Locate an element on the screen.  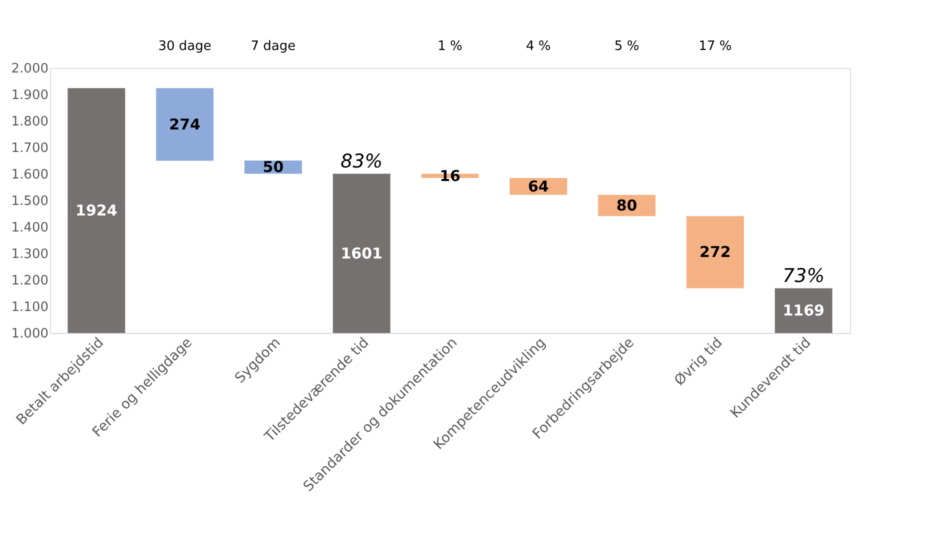
text: 17 % is located at coordinates (715, 46).